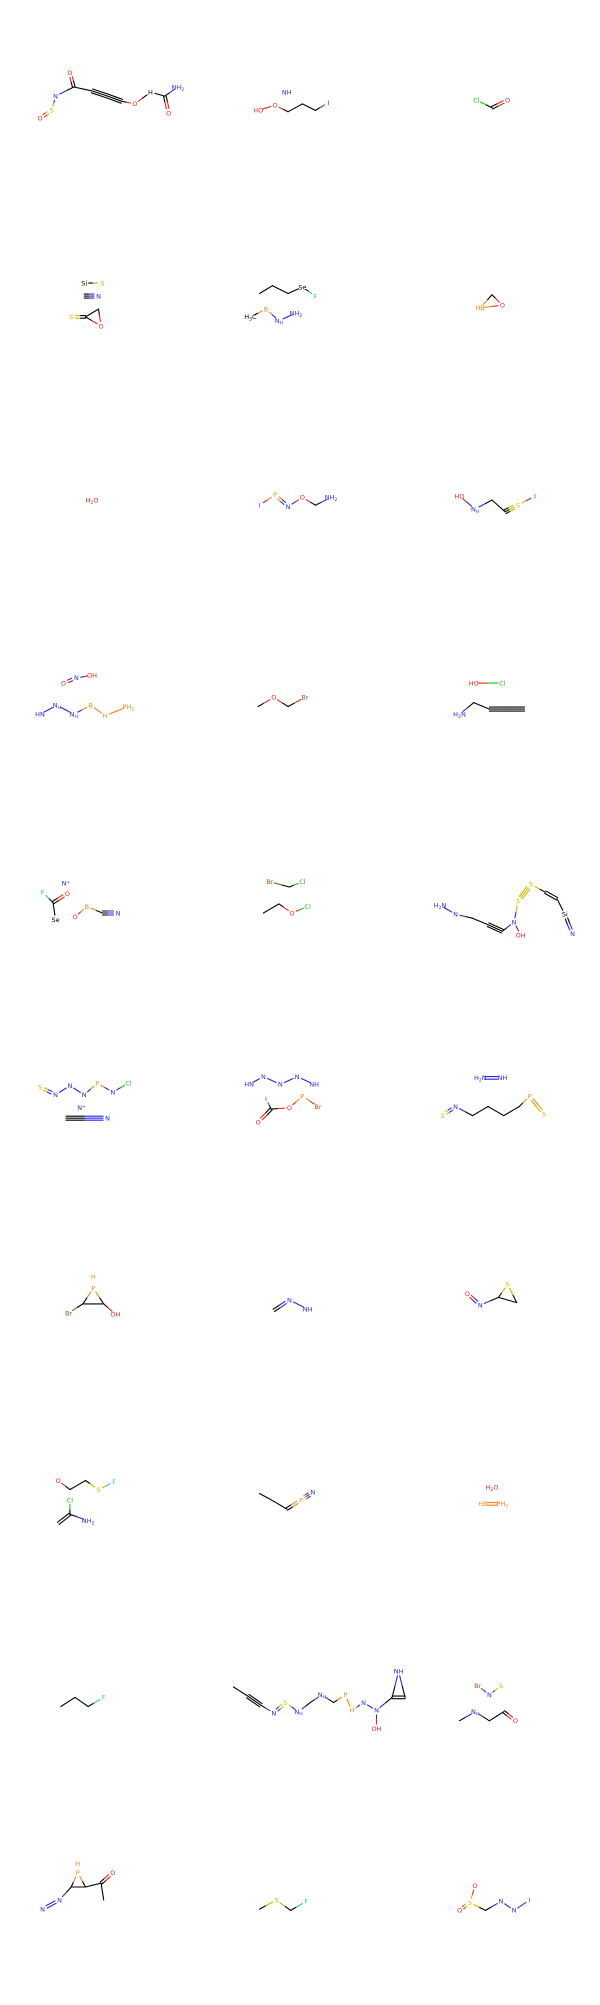  I want to click on atom-label: NH, so click(475, 1713).